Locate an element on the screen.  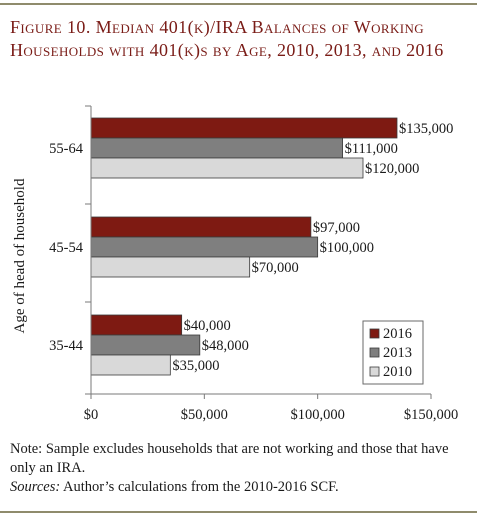
data-label: $120,000 is located at coordinates (392, 169).